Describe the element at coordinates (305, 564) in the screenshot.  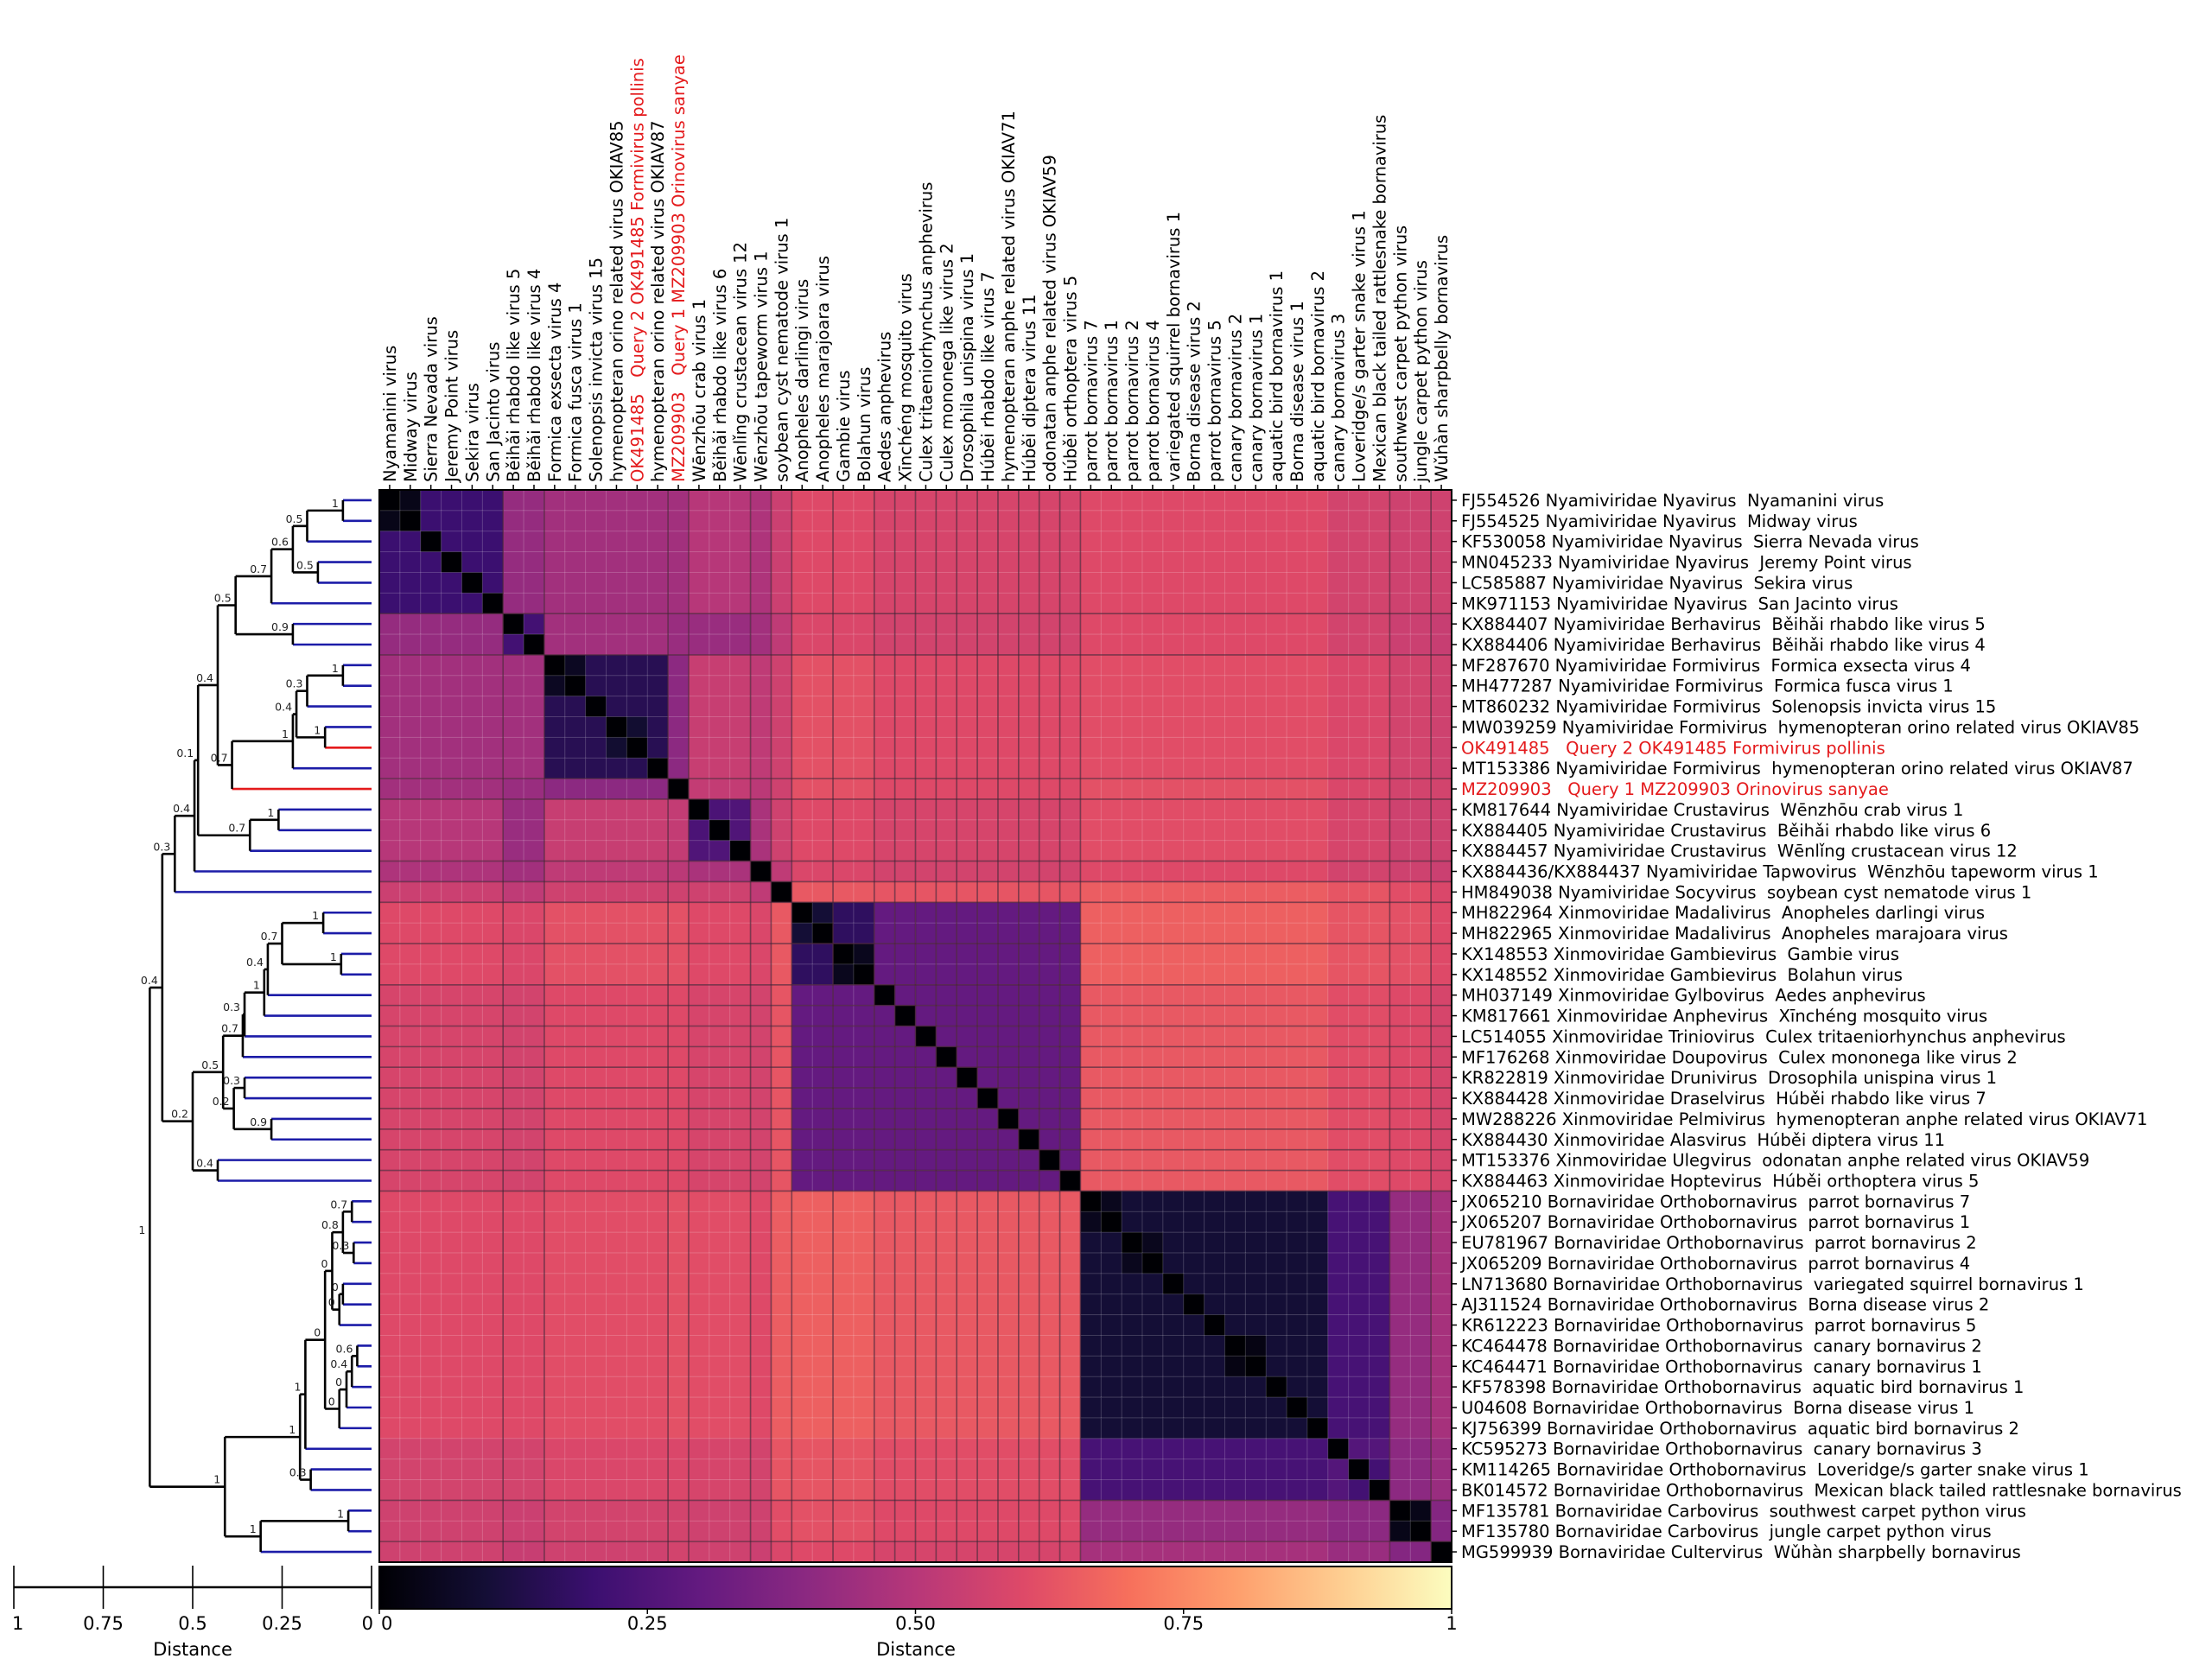
I see `support-value: 0.5` at that location.